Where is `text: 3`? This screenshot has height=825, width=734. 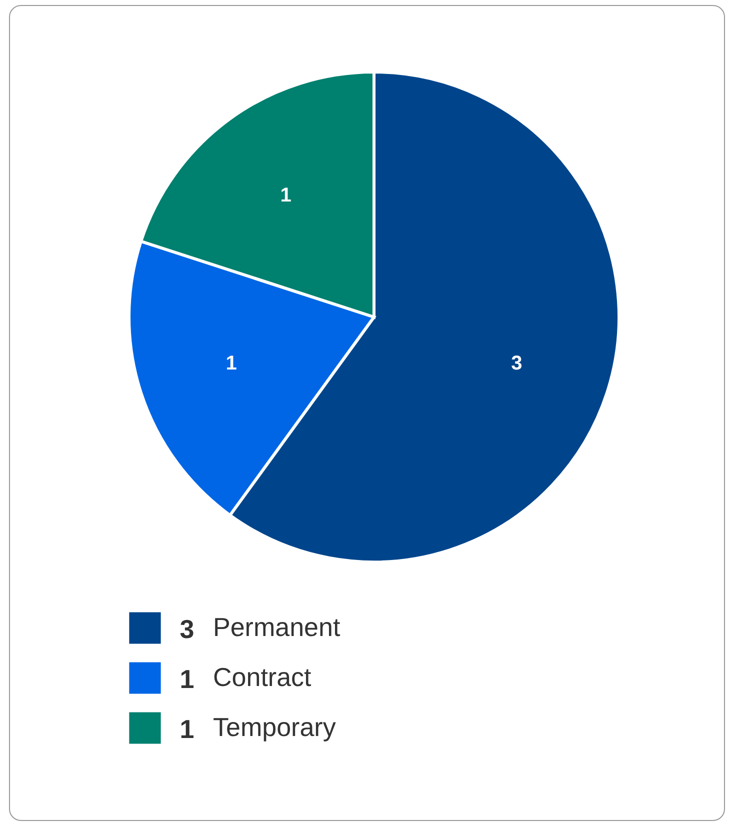
text: 3 is located at coordinates (187, 629).